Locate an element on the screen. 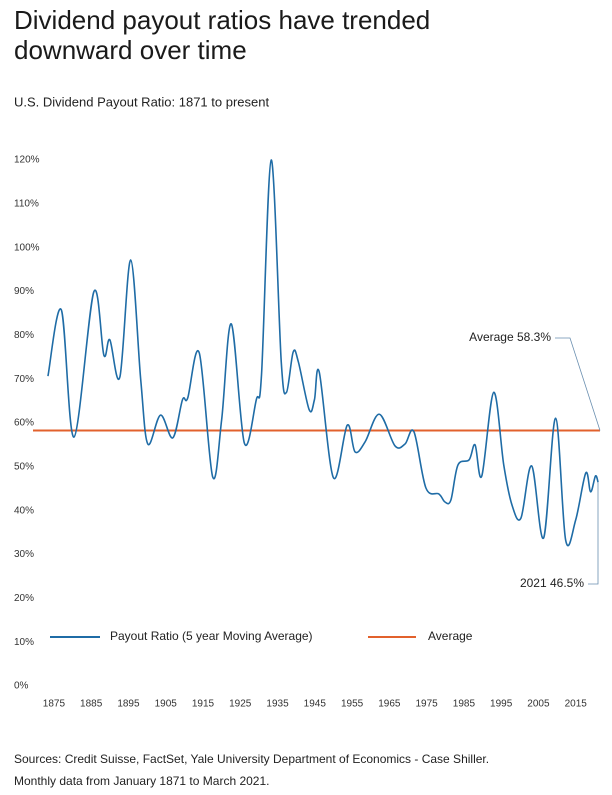 This screenshot has height=795, width=612. y-tick-label: 70% is located at coordinates (24, 379).